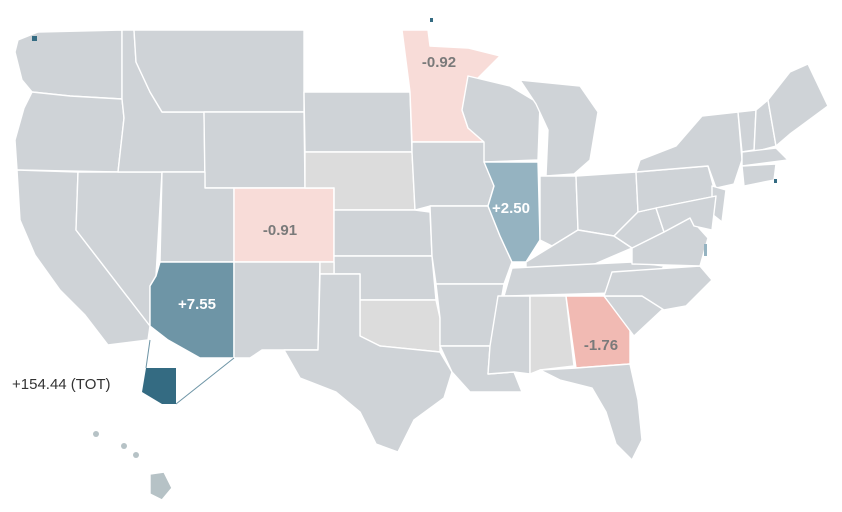 The height and width of the screenshot is (512, 842). Describe the element at coordinates (439, 62) in the screenshot. I see `label-minnesota: -0.92` at that location.